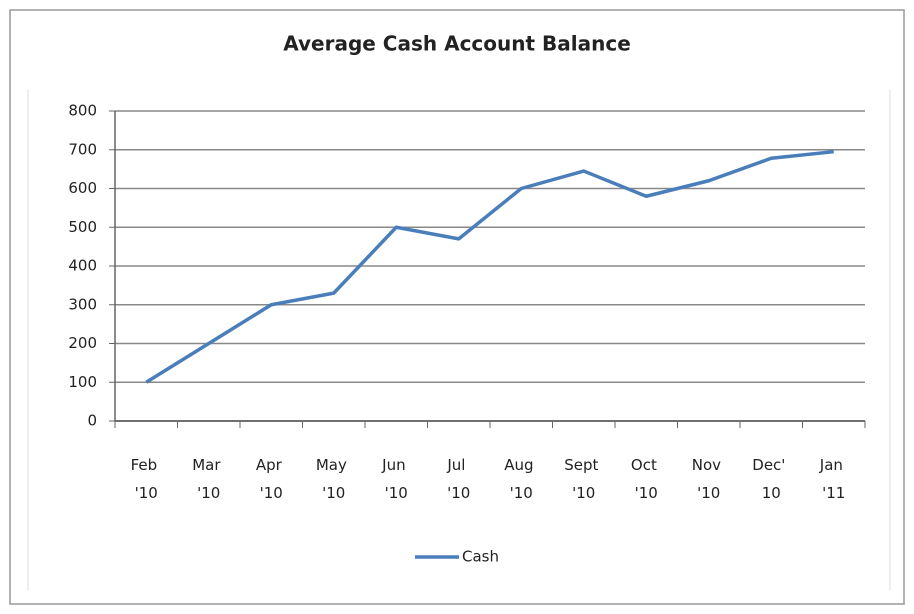 The width and height of the screenshot is (914, 614). Describe the element at coordinates (458, 479) in the screenshot. I see `x-tick-label: Jul '10` at that location.